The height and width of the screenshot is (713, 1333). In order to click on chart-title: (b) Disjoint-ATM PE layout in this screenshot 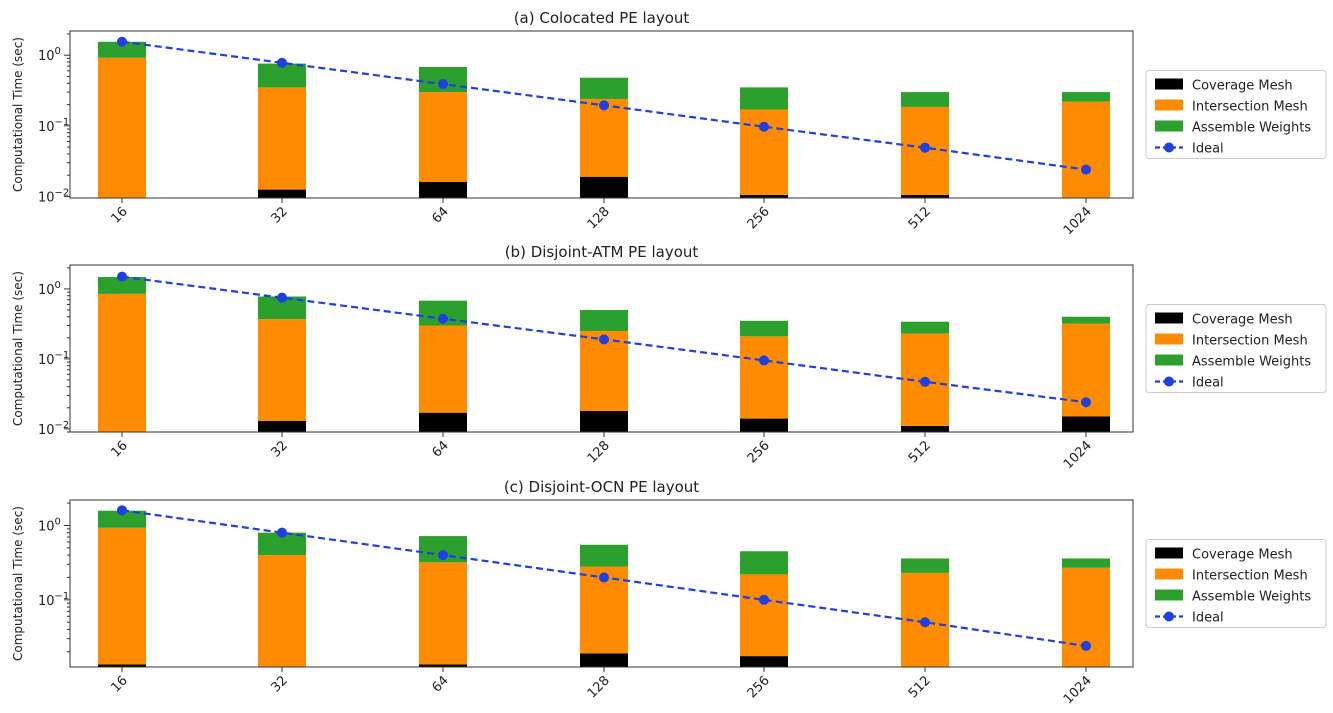, I will do `click(602, 252)`.